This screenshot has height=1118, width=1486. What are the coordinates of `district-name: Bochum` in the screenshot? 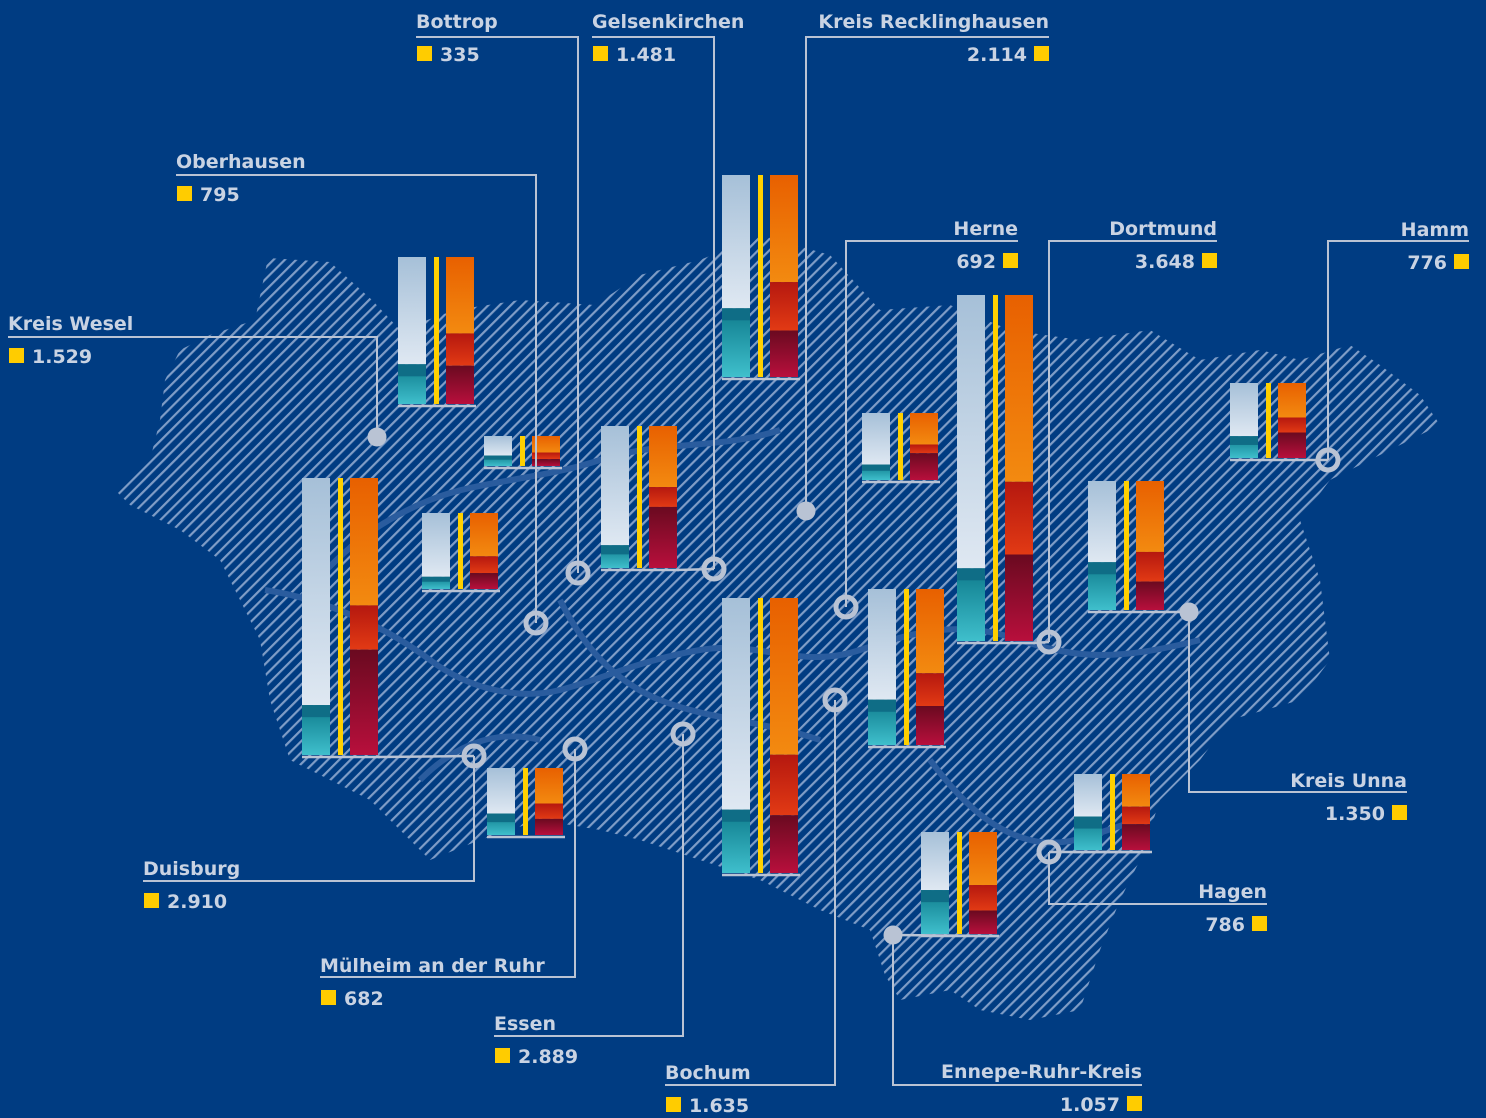 It's located at (708, 1073).